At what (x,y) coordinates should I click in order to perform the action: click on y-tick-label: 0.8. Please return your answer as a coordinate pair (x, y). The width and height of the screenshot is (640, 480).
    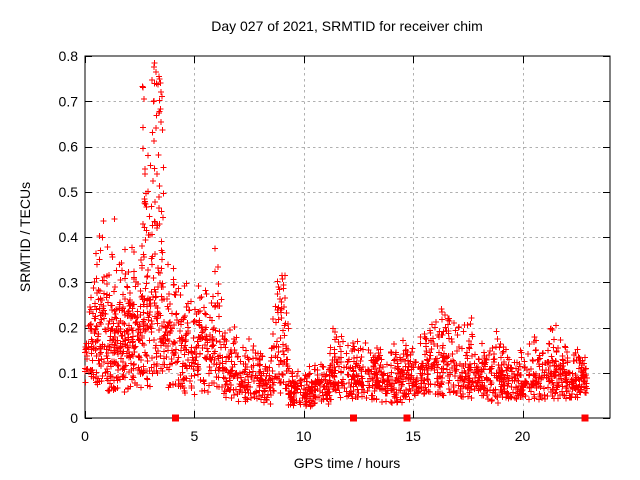
    Looking at the image, I should click on (69, 56).